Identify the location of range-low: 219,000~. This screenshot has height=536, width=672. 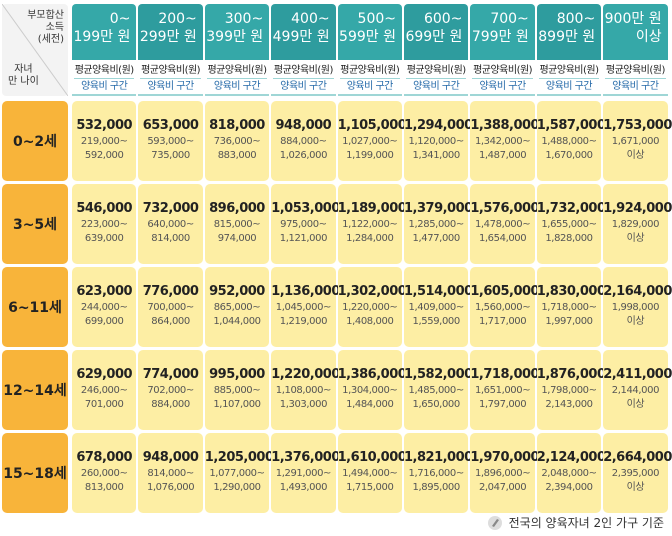
(104, 141).